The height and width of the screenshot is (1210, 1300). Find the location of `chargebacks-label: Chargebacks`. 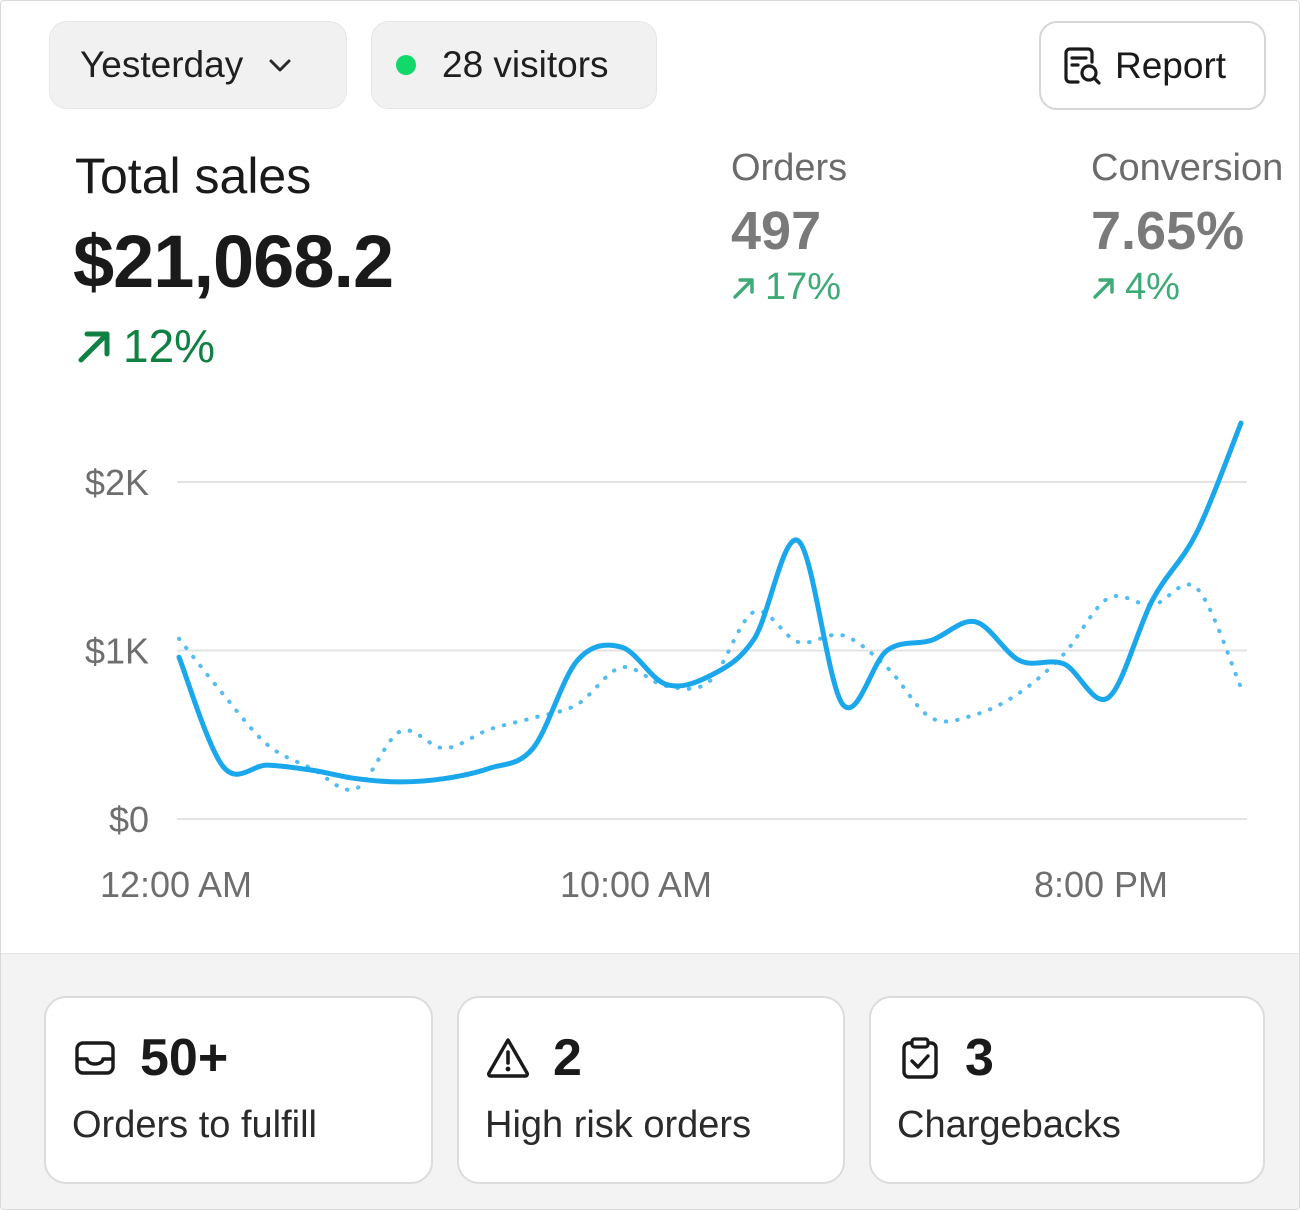

chargebacks-label: Chargebacks is located at coordinates (1009, 1125).